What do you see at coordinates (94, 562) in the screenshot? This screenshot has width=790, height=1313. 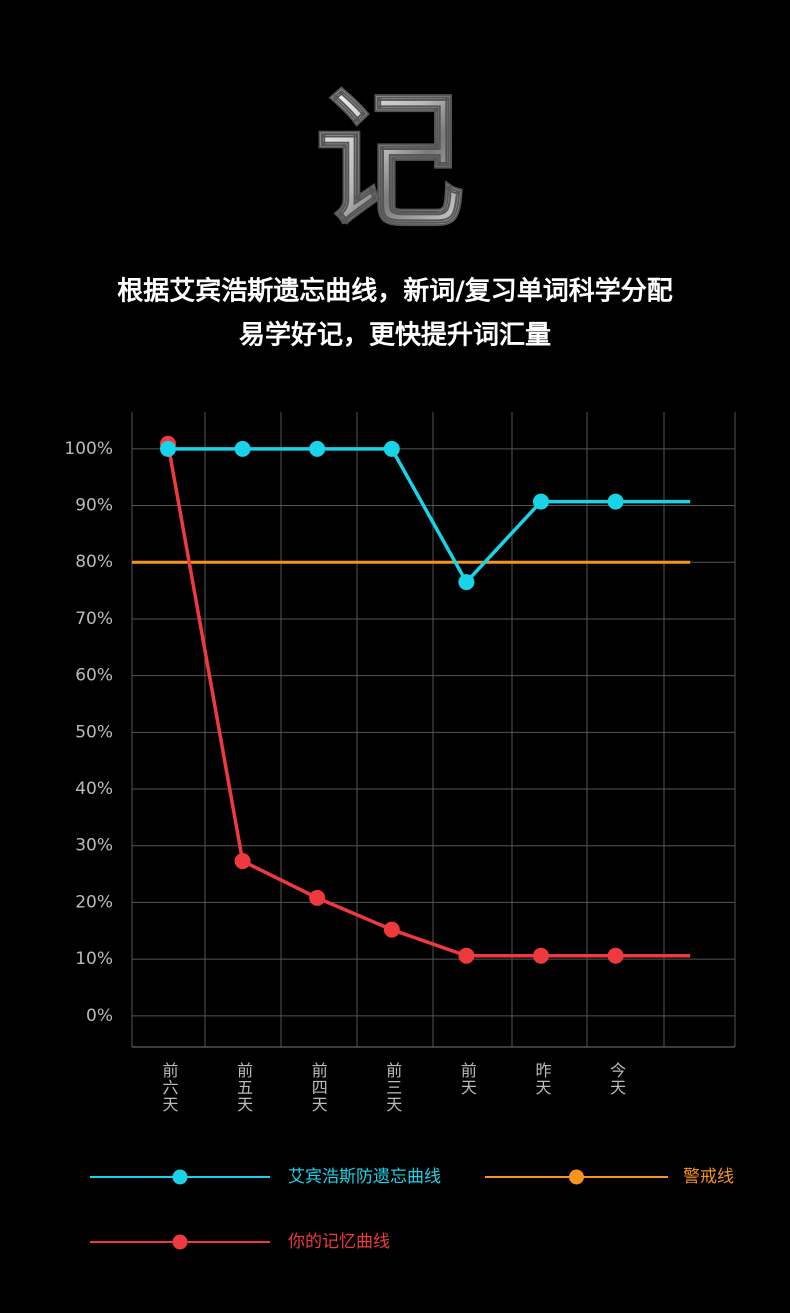 I see `y-tick-label: 80%` at bounding box center [94, 562].